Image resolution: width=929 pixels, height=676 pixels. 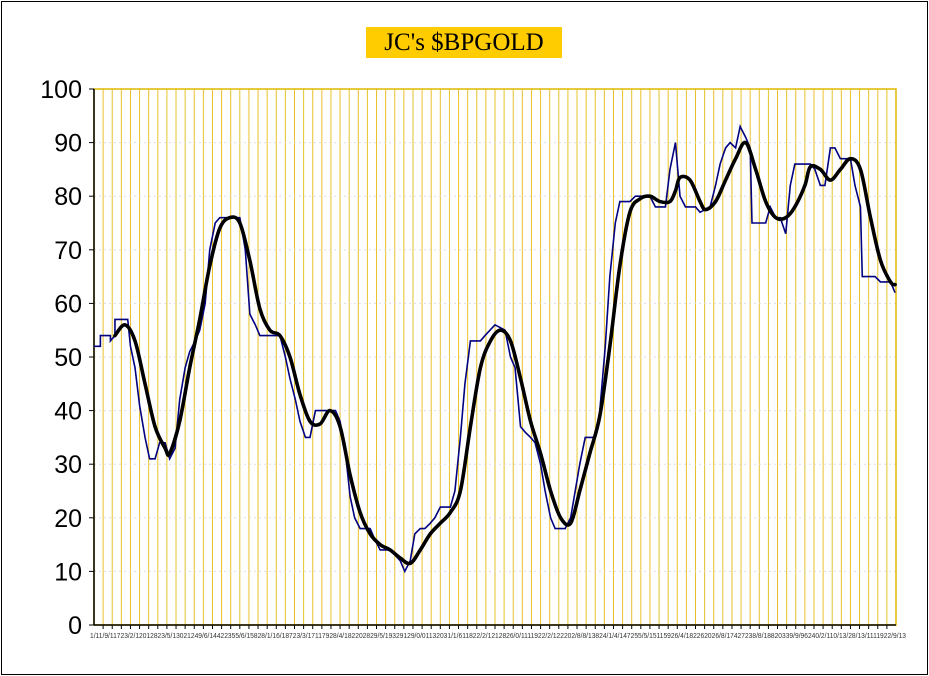 I want to click on y-tick-label: 70, so click(x=68, y=251).